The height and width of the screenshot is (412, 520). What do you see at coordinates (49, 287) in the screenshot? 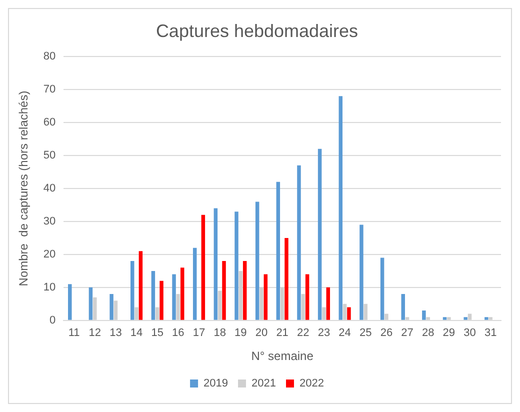
I see `y-tick-label: 10` at bounding box center [49, 287].